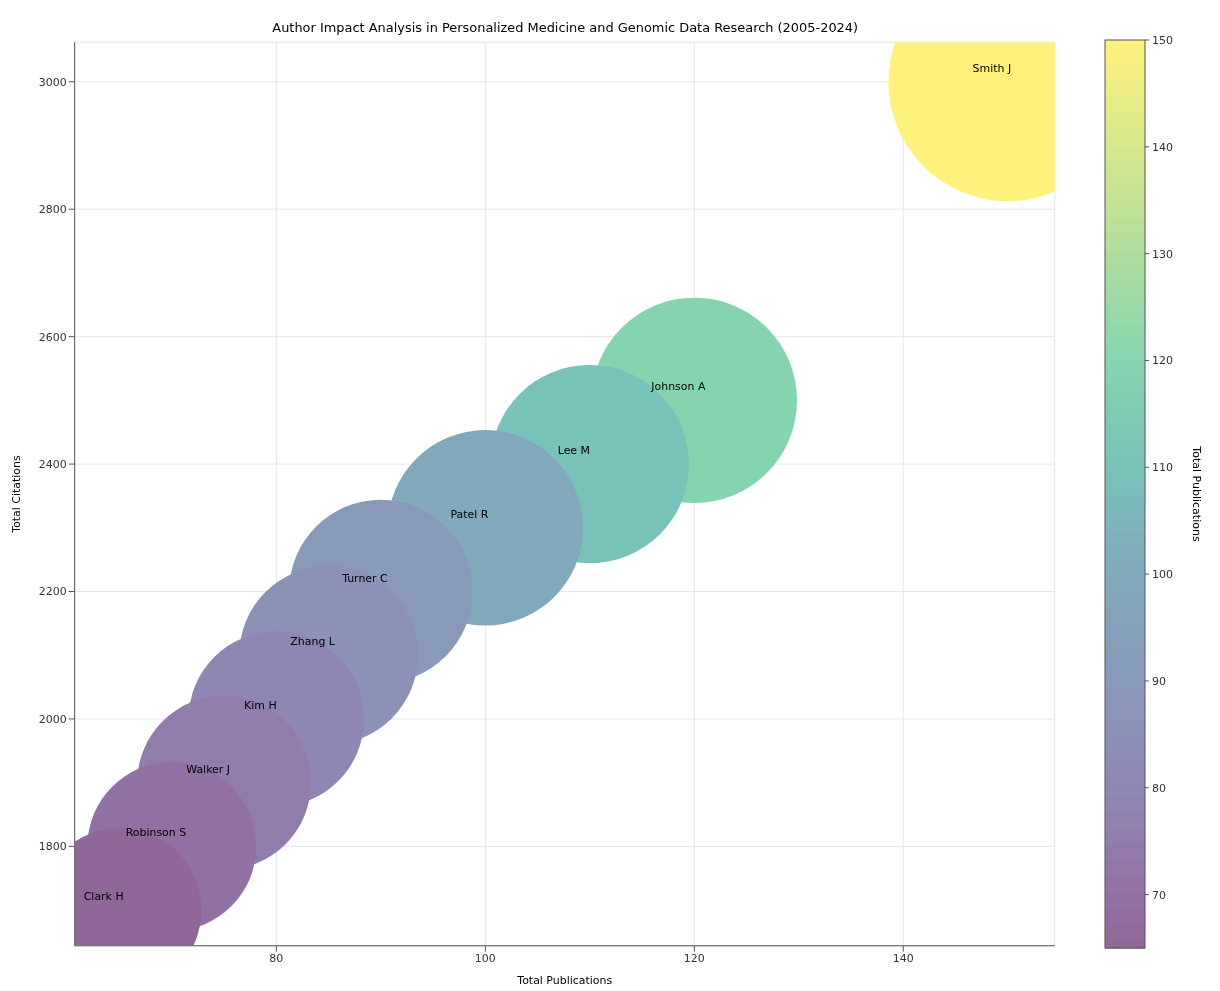 This screenshot has height=991, width=1220. Describe the element at coordinates (1196, 493) in the screenshot. I see `color-bar-title: Total Publications` at that location.